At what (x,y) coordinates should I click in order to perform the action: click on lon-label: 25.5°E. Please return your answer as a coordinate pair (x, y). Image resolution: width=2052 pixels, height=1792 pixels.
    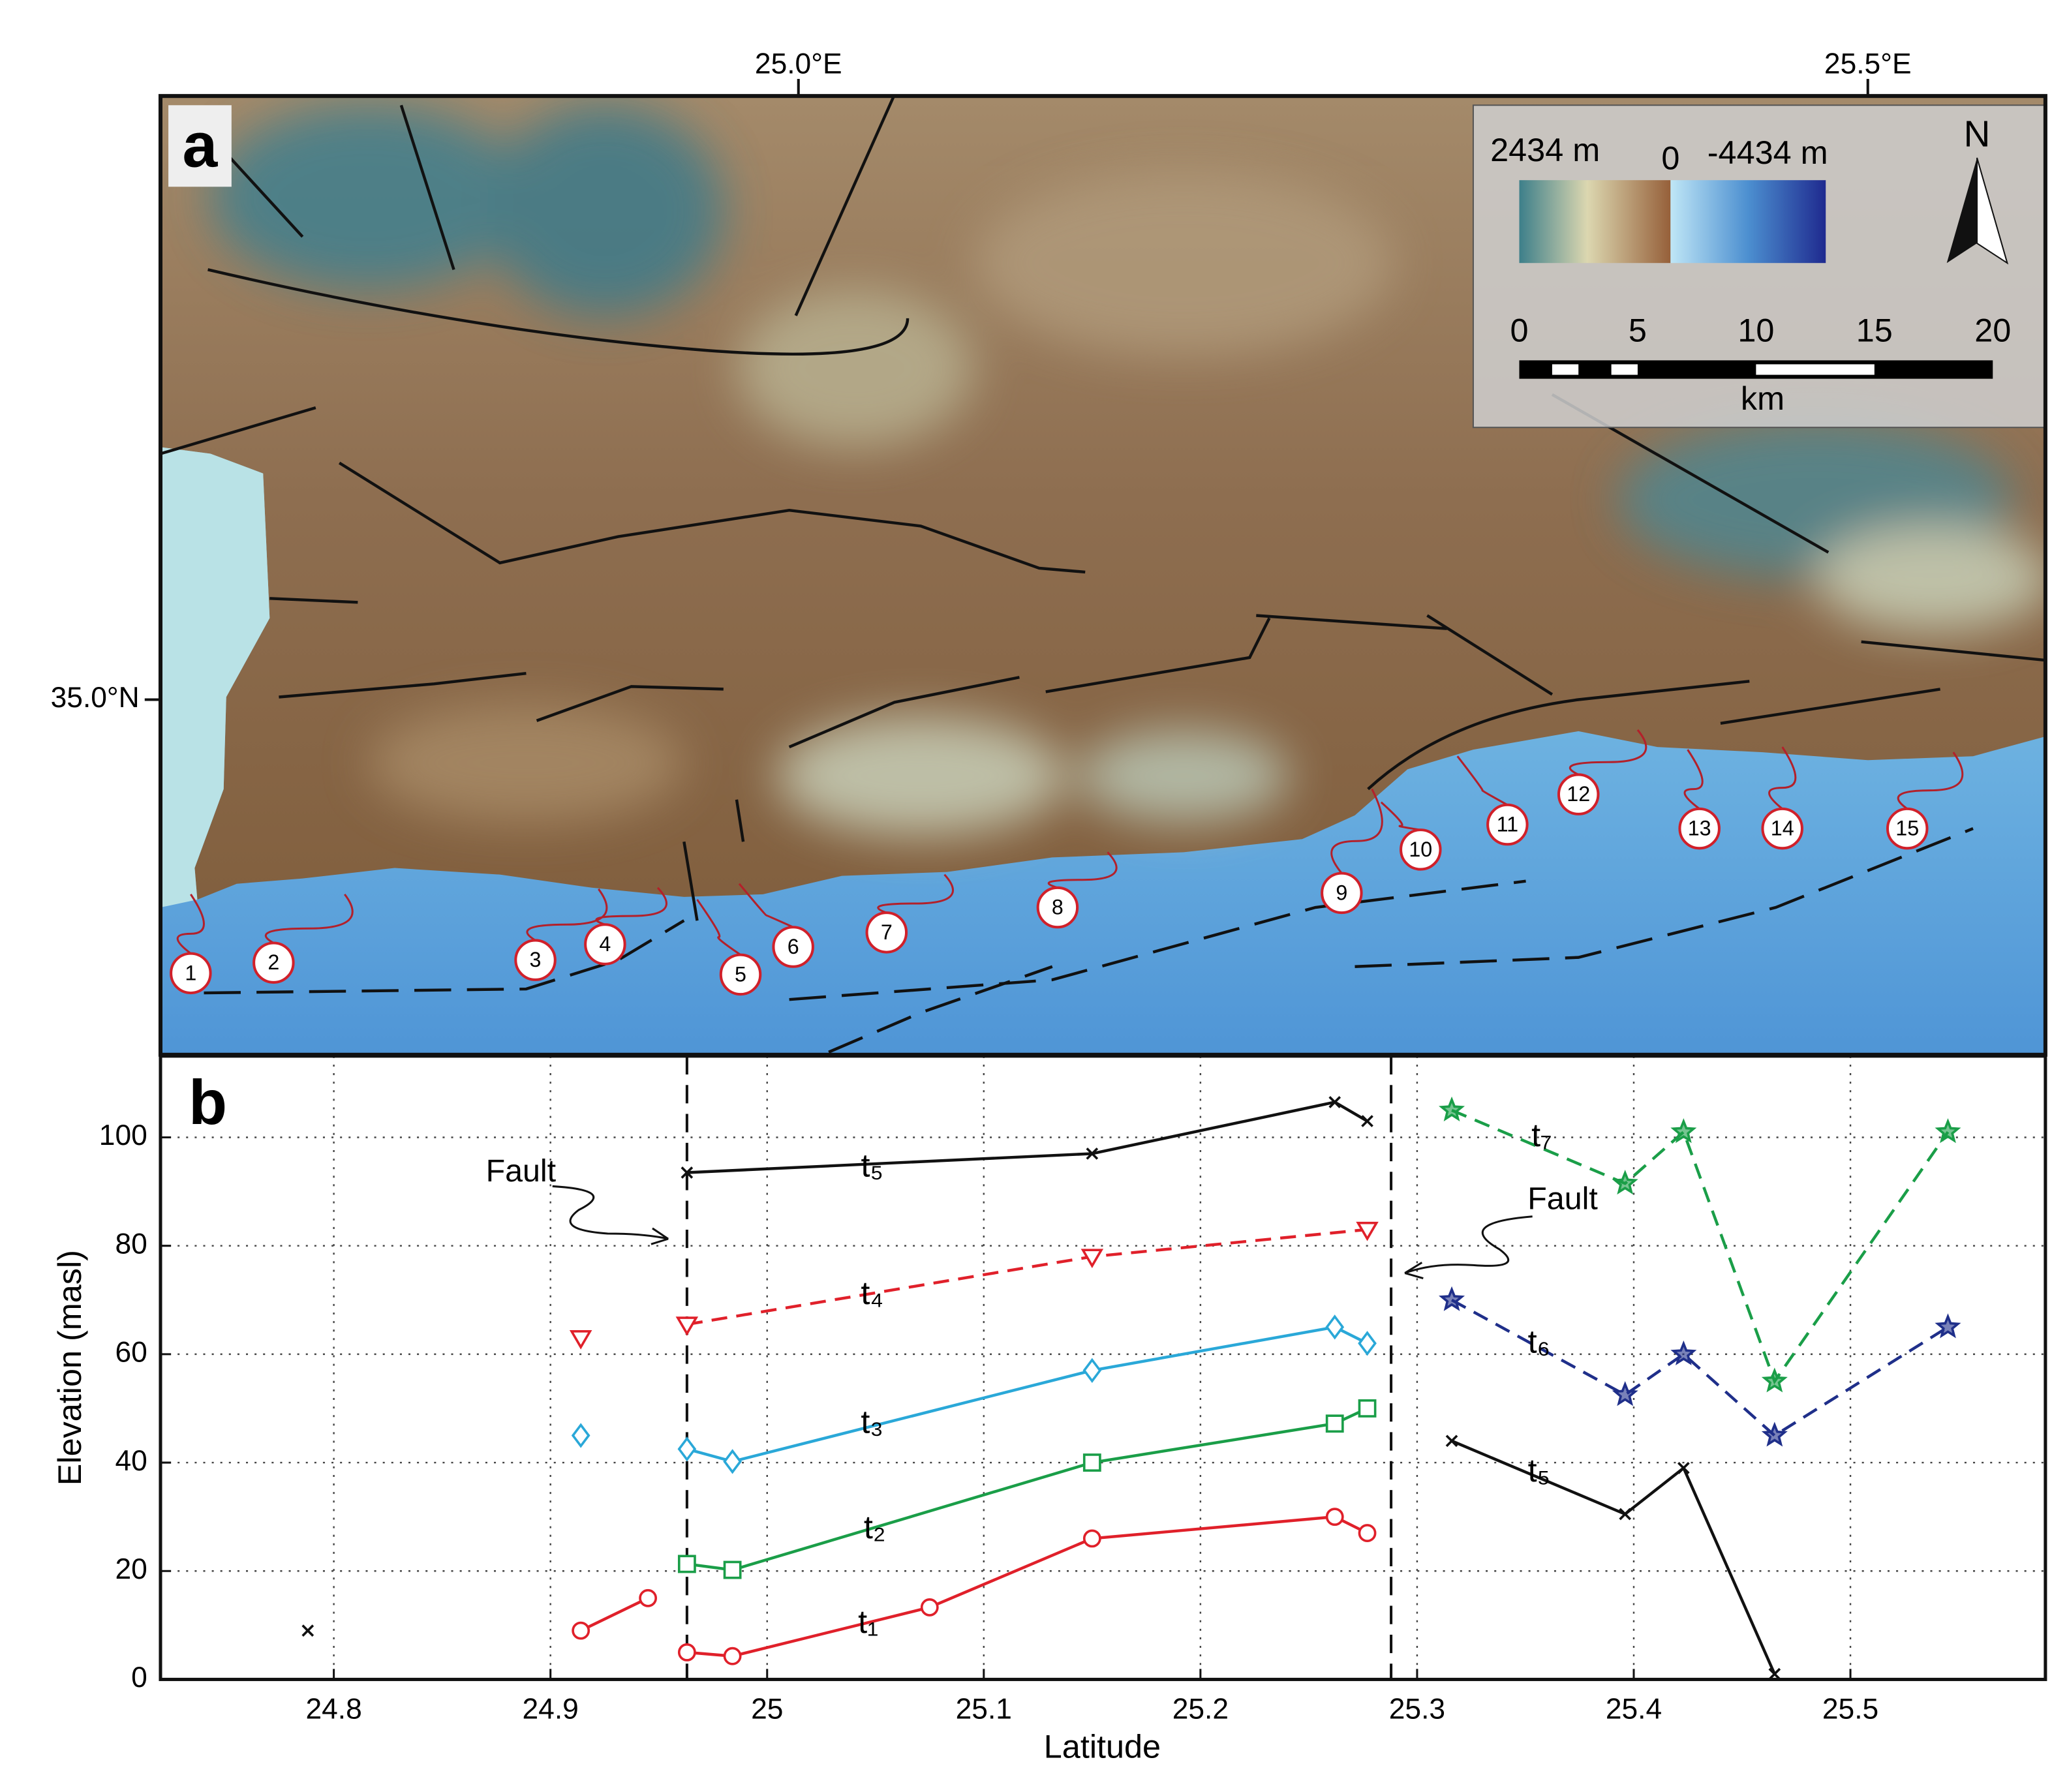
    Looking at the image, I should click on (1868, 64).